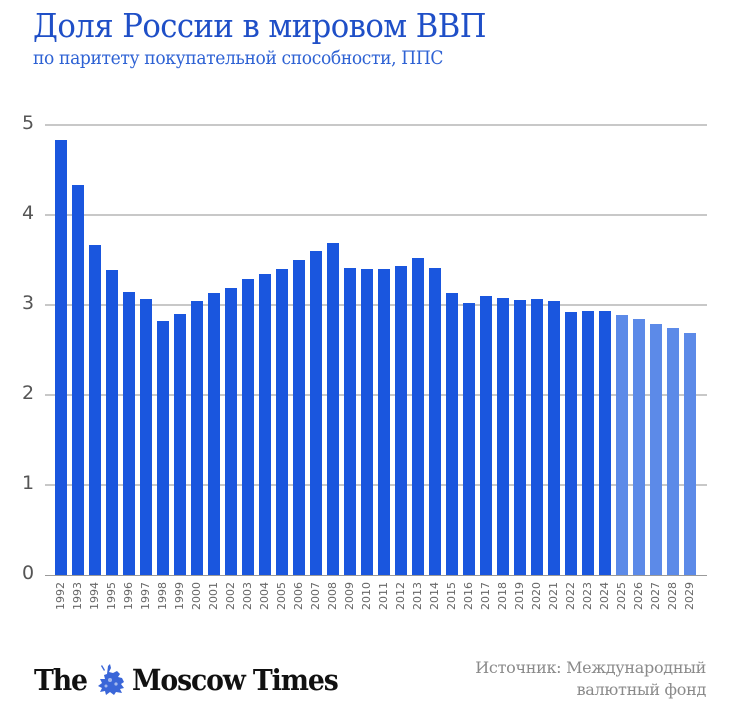 This screenshot has width=740, height=709. Describe the element at coordinates (281, 596) in the screenshot. I see `x-tick-label: 2005` at that location.